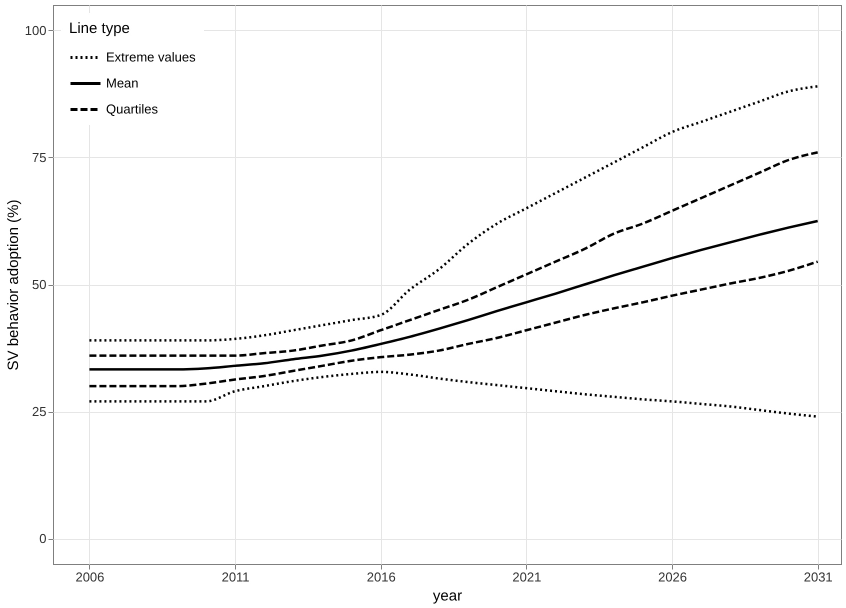 The height and width of the screenshot is (608, 846). I want to click on line-series, so click(453, 394).